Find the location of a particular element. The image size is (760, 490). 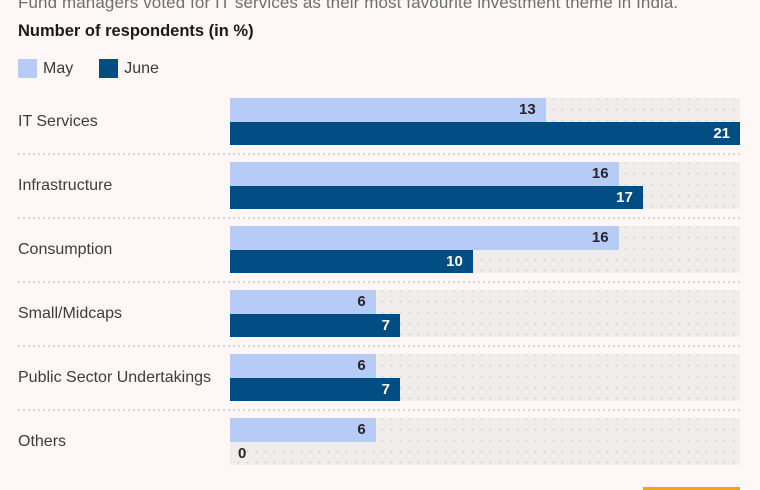

chart-row: Infrastructure 16 17 is located at coordinates (379, 185).